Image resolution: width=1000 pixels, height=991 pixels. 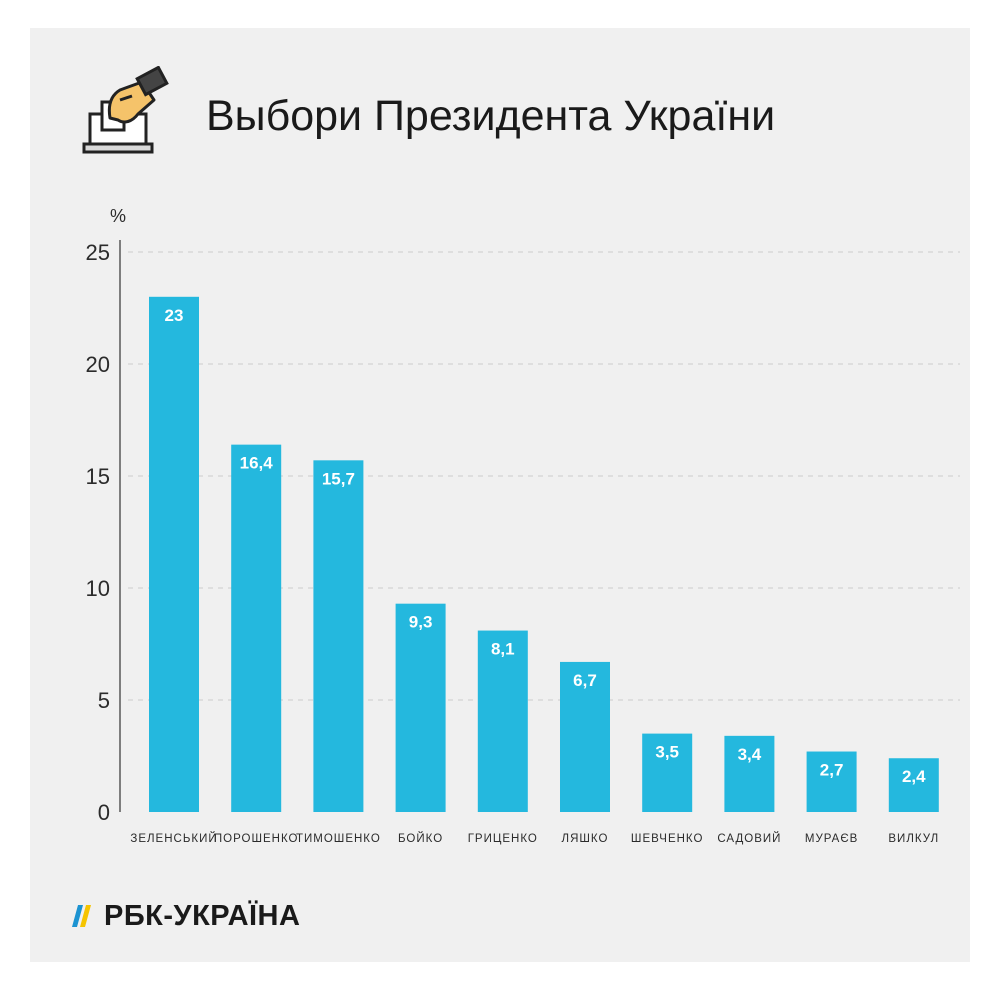 What do you see at coordinates (749, 838) in the screenshot?
I see `category-label: САДОВИЙ` at bounding box center [749, 838].